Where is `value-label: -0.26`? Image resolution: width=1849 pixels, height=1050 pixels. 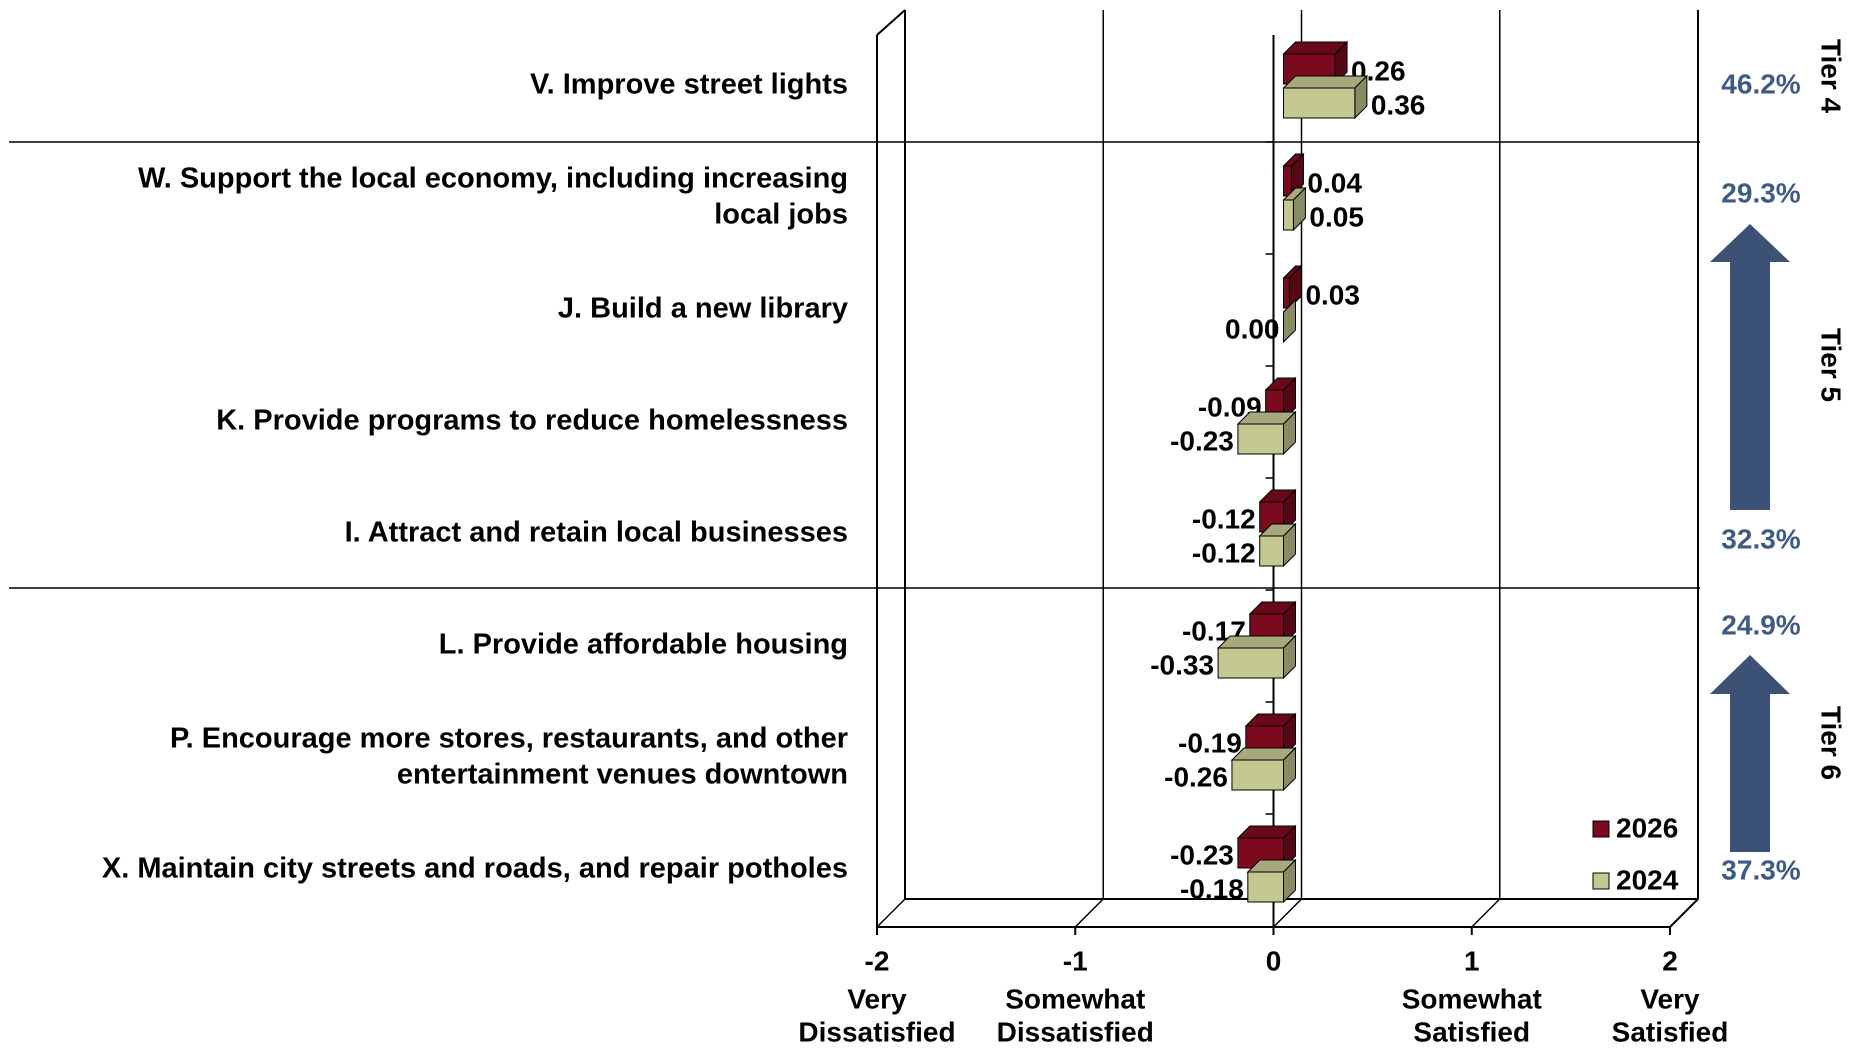 value-label: -0.26 is located at coordinates (1196, 776).